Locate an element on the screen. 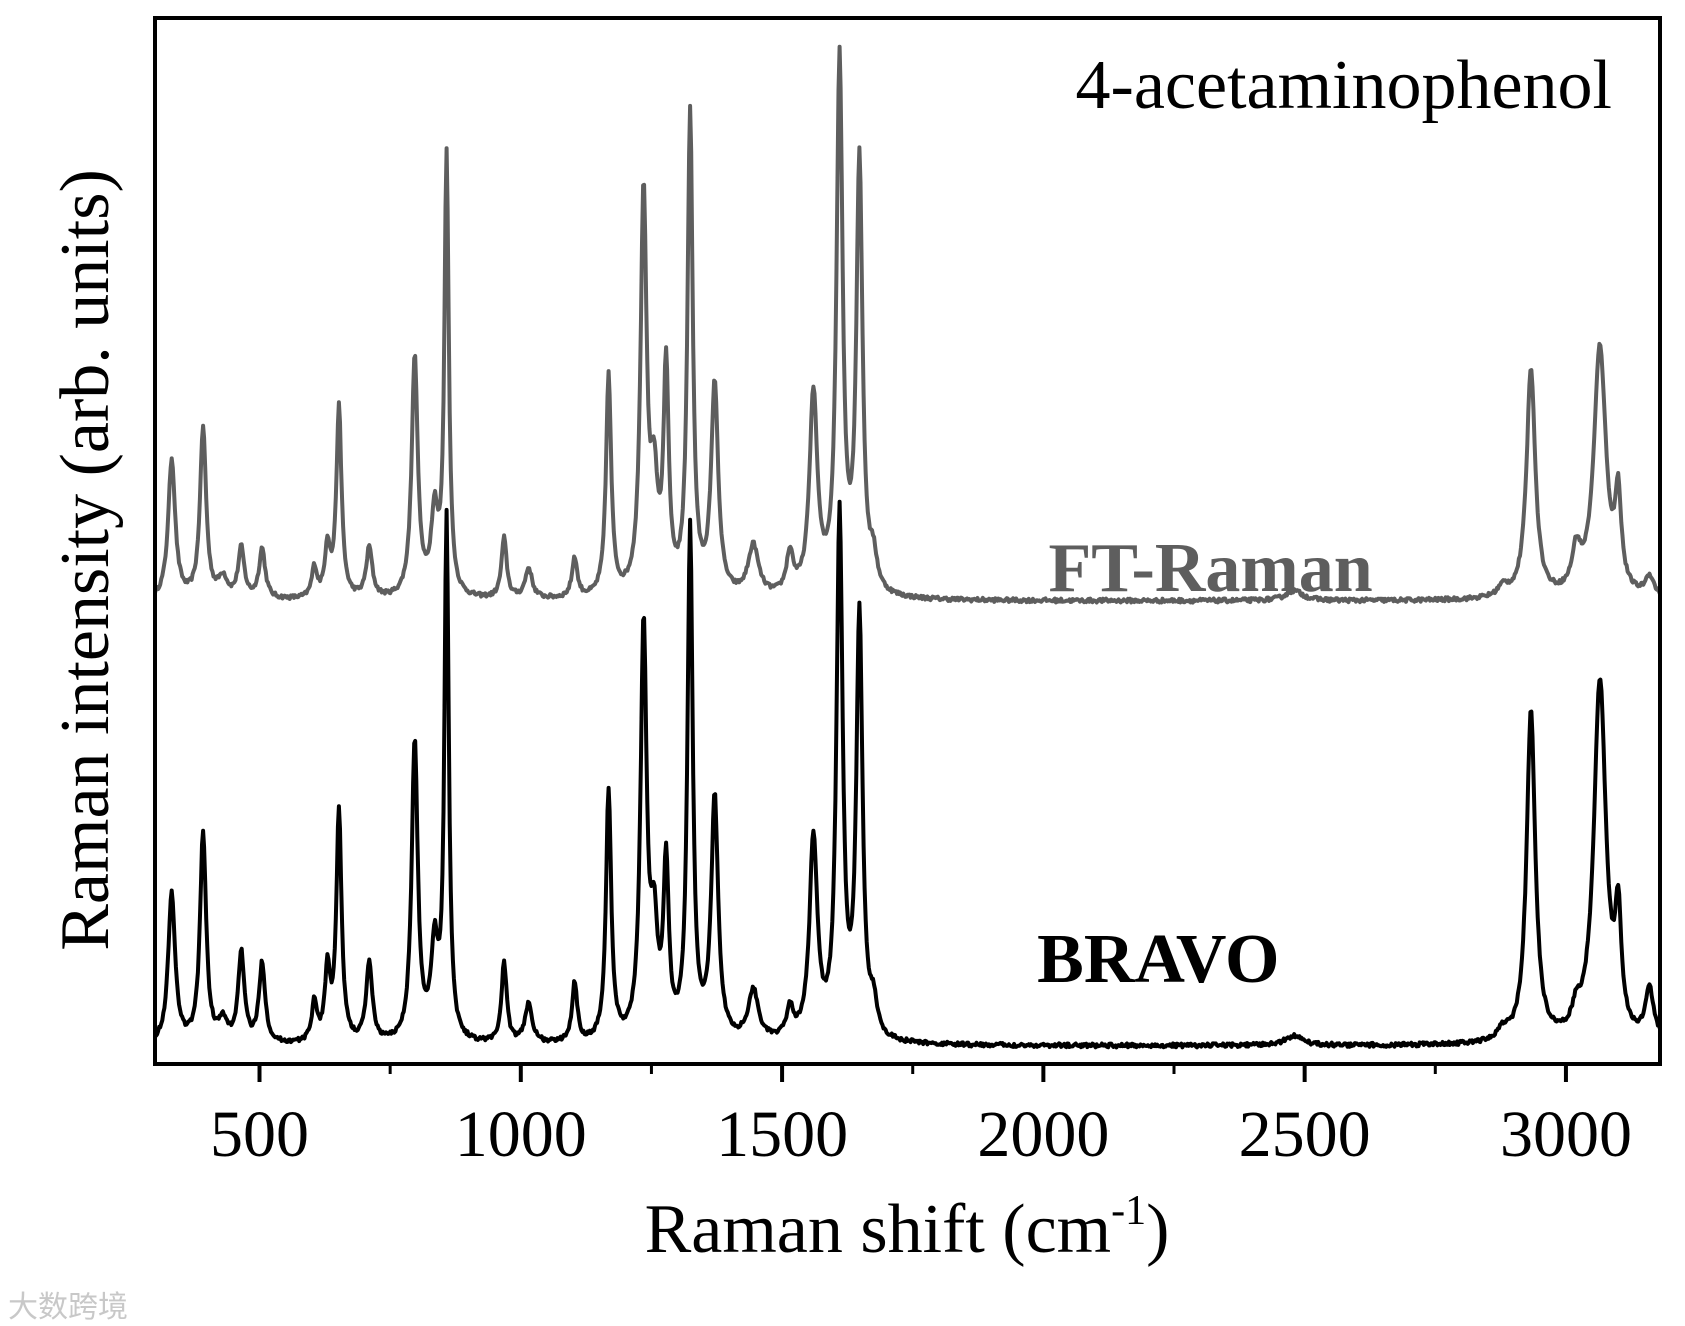 This screenshot has height=1326, width=1685. x-axis-label-main: Raman shift (cm is located at coordinates (878, 1229).